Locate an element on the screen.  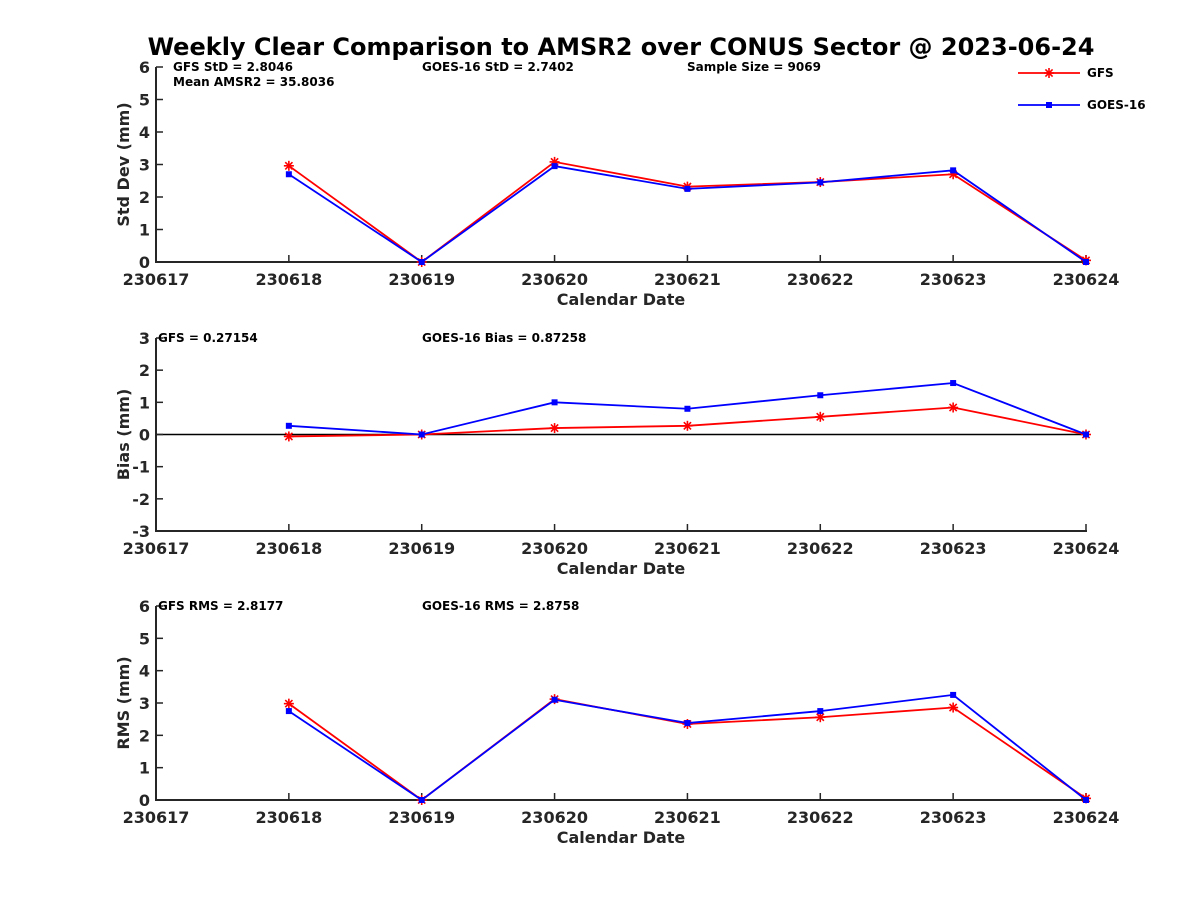
annotation: GFS RMS = 2.8177 is located at coordinates (220, 606).